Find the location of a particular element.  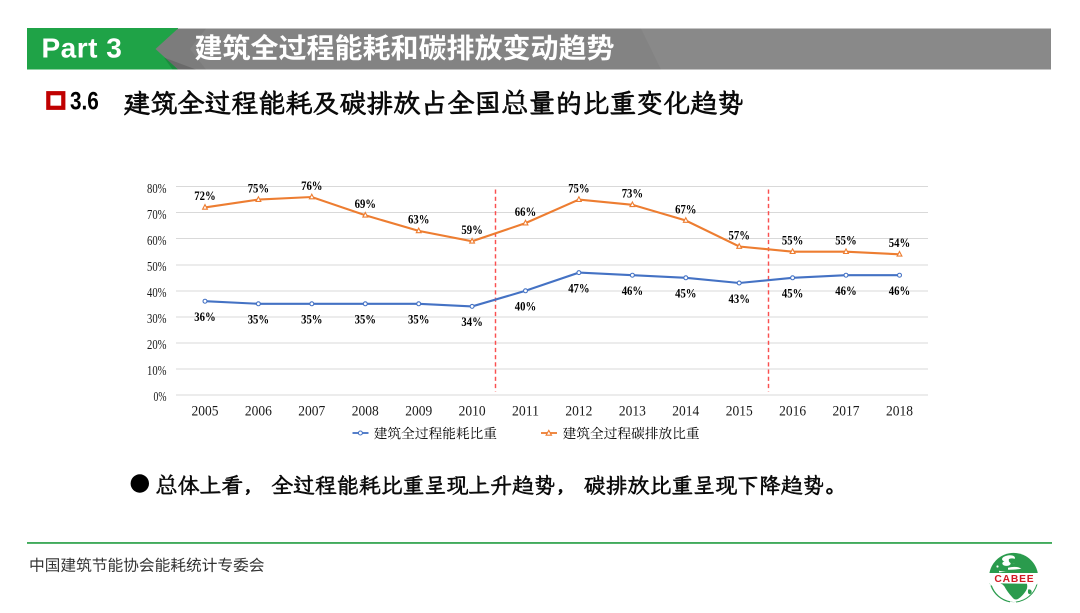

svg-text: 69% is located at coordinates (365, 203).